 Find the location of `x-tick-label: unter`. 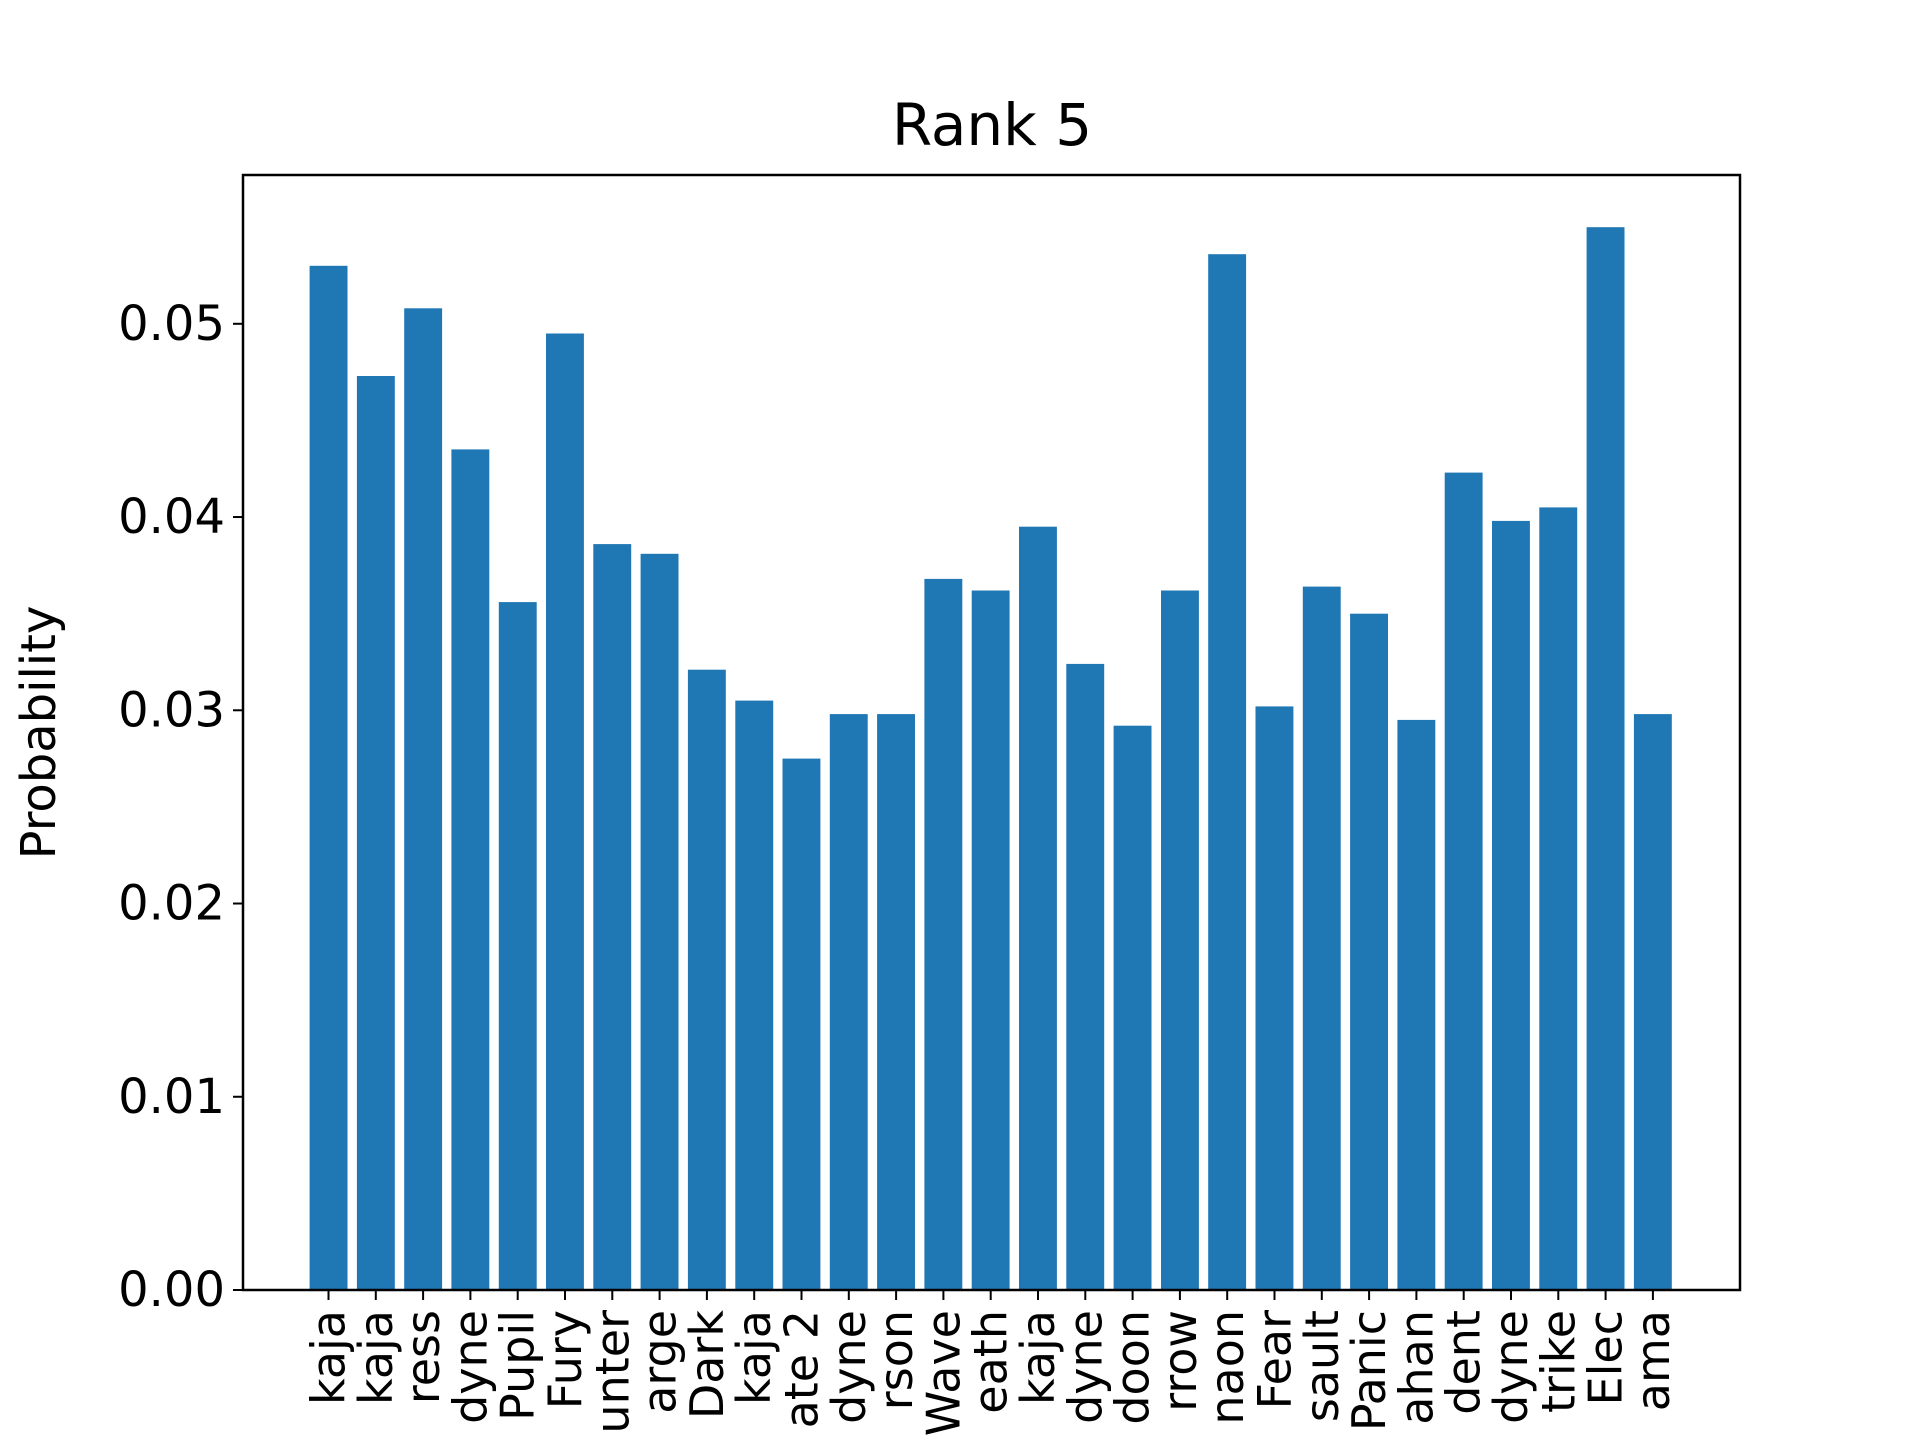

x-tick-label: unter is located at coordinates (612, 1372).